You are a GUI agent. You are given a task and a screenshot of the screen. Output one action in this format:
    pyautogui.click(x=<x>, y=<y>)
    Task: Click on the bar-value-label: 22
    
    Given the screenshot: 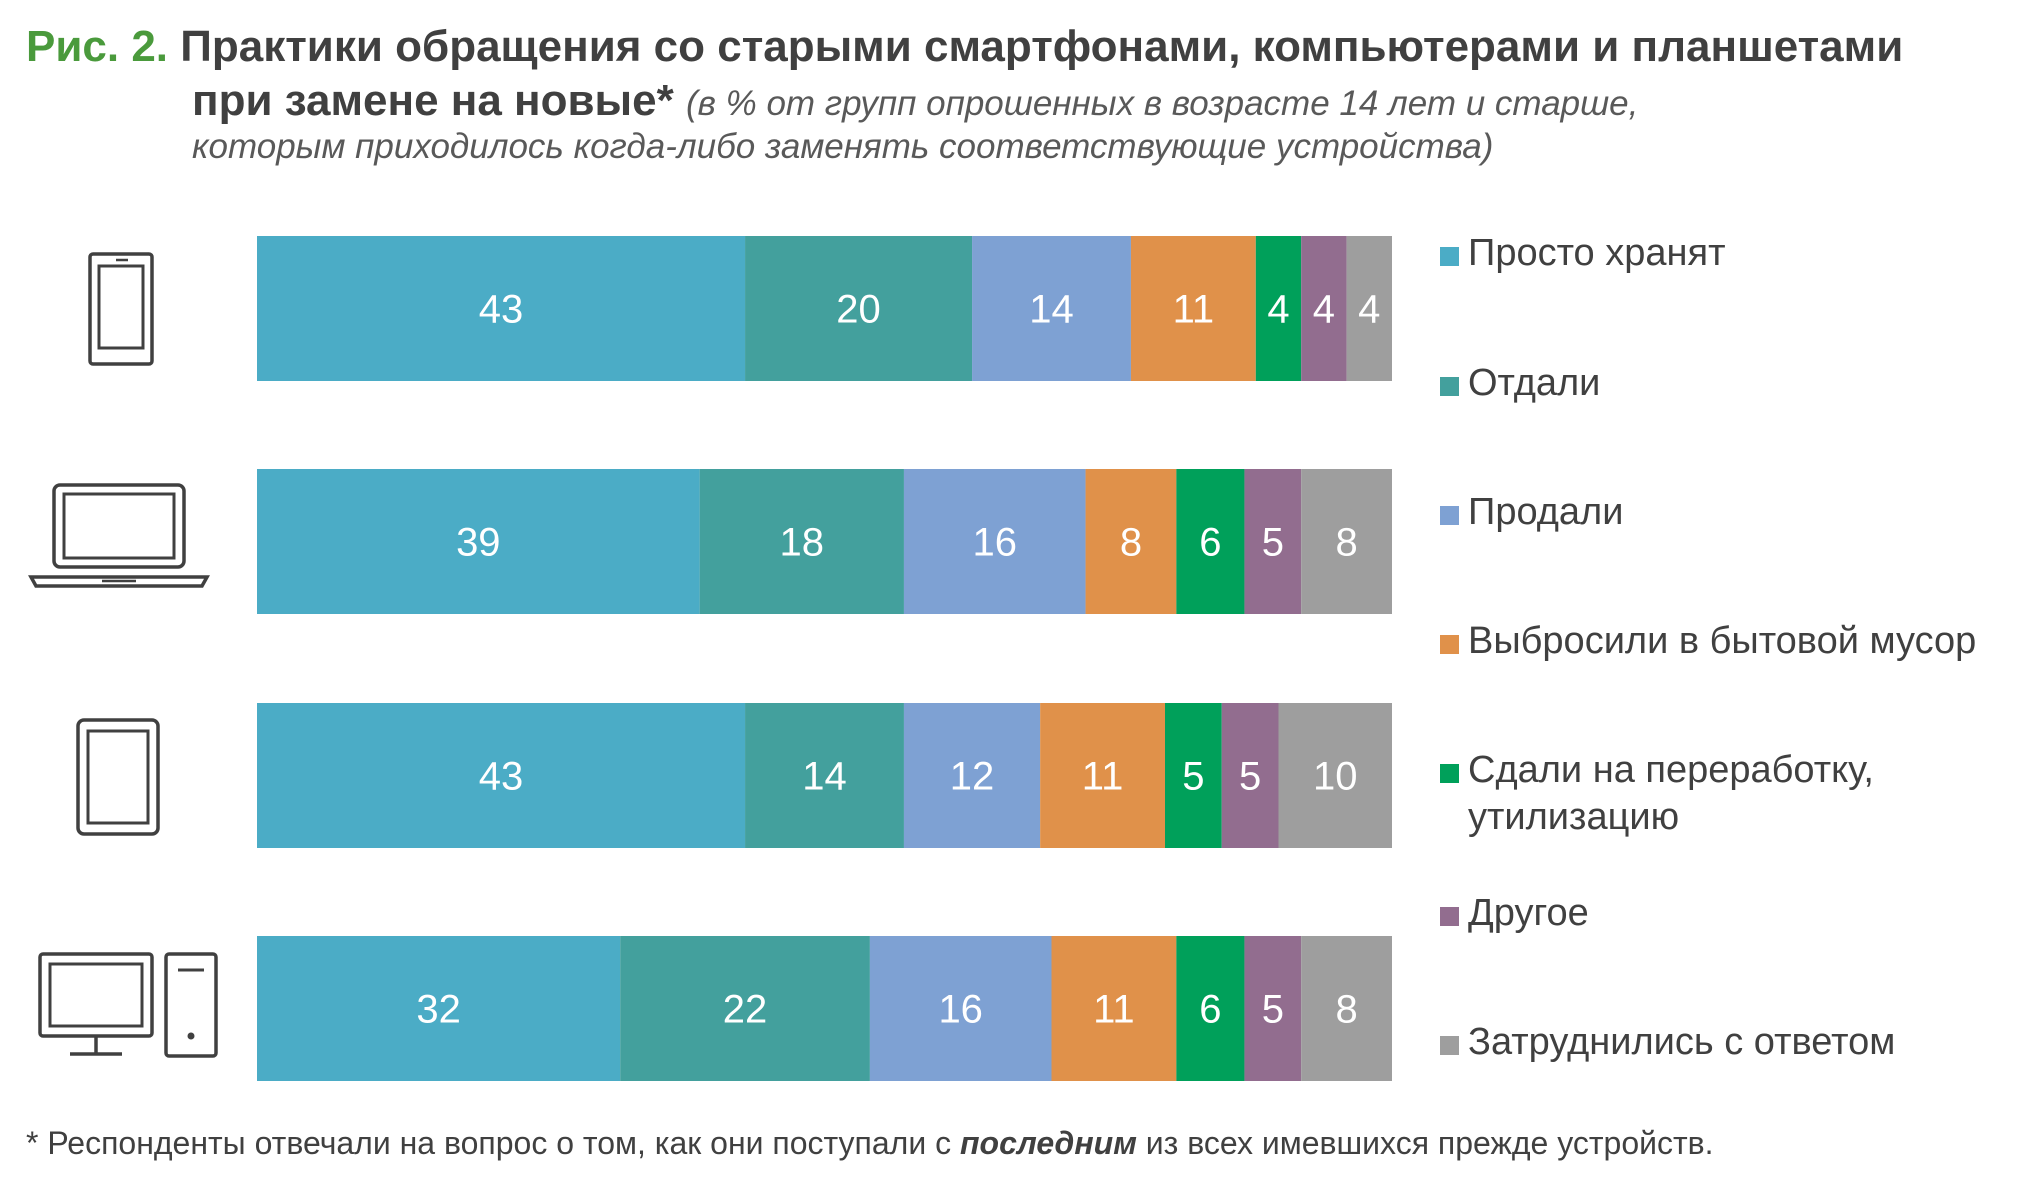 What is the action you would take?
    pyautogui.click(x=745, y=1010)
    